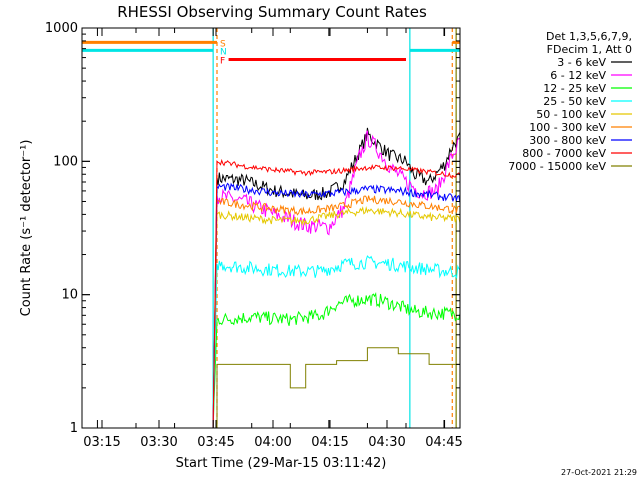 Image resolution: width=640 pixels, height=480 pixels. What do you see at coordinates (61, 28) in the screenshot?
I see `y-tick-label: 1000` at bounding box center [61, 28].